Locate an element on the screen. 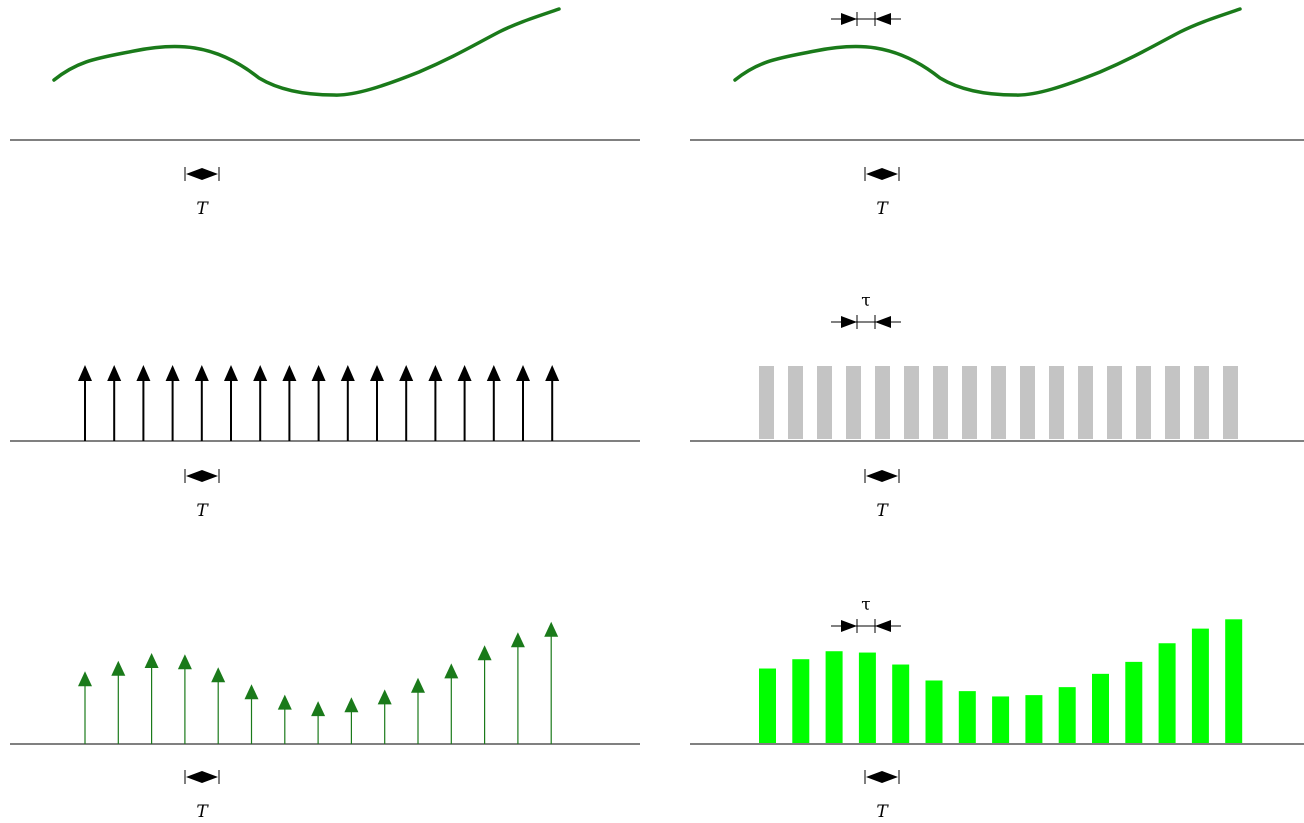 The width and height of the screenshot is (1304, 823). panel-impulse-sampled-signal: T is located at coordinates (325, 721).